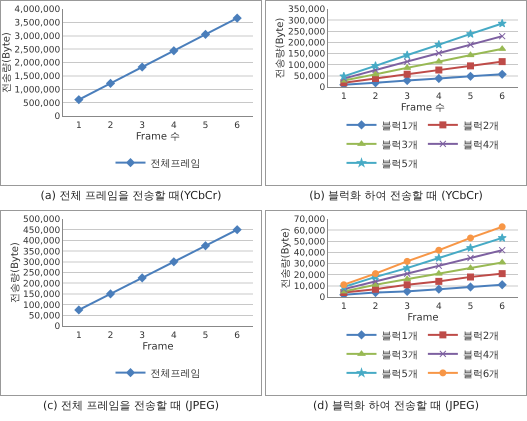 Image resolution: width=527 pixels, height=421 pixels. I want to click on legend-label: 블럭6개, so click(481, 374).